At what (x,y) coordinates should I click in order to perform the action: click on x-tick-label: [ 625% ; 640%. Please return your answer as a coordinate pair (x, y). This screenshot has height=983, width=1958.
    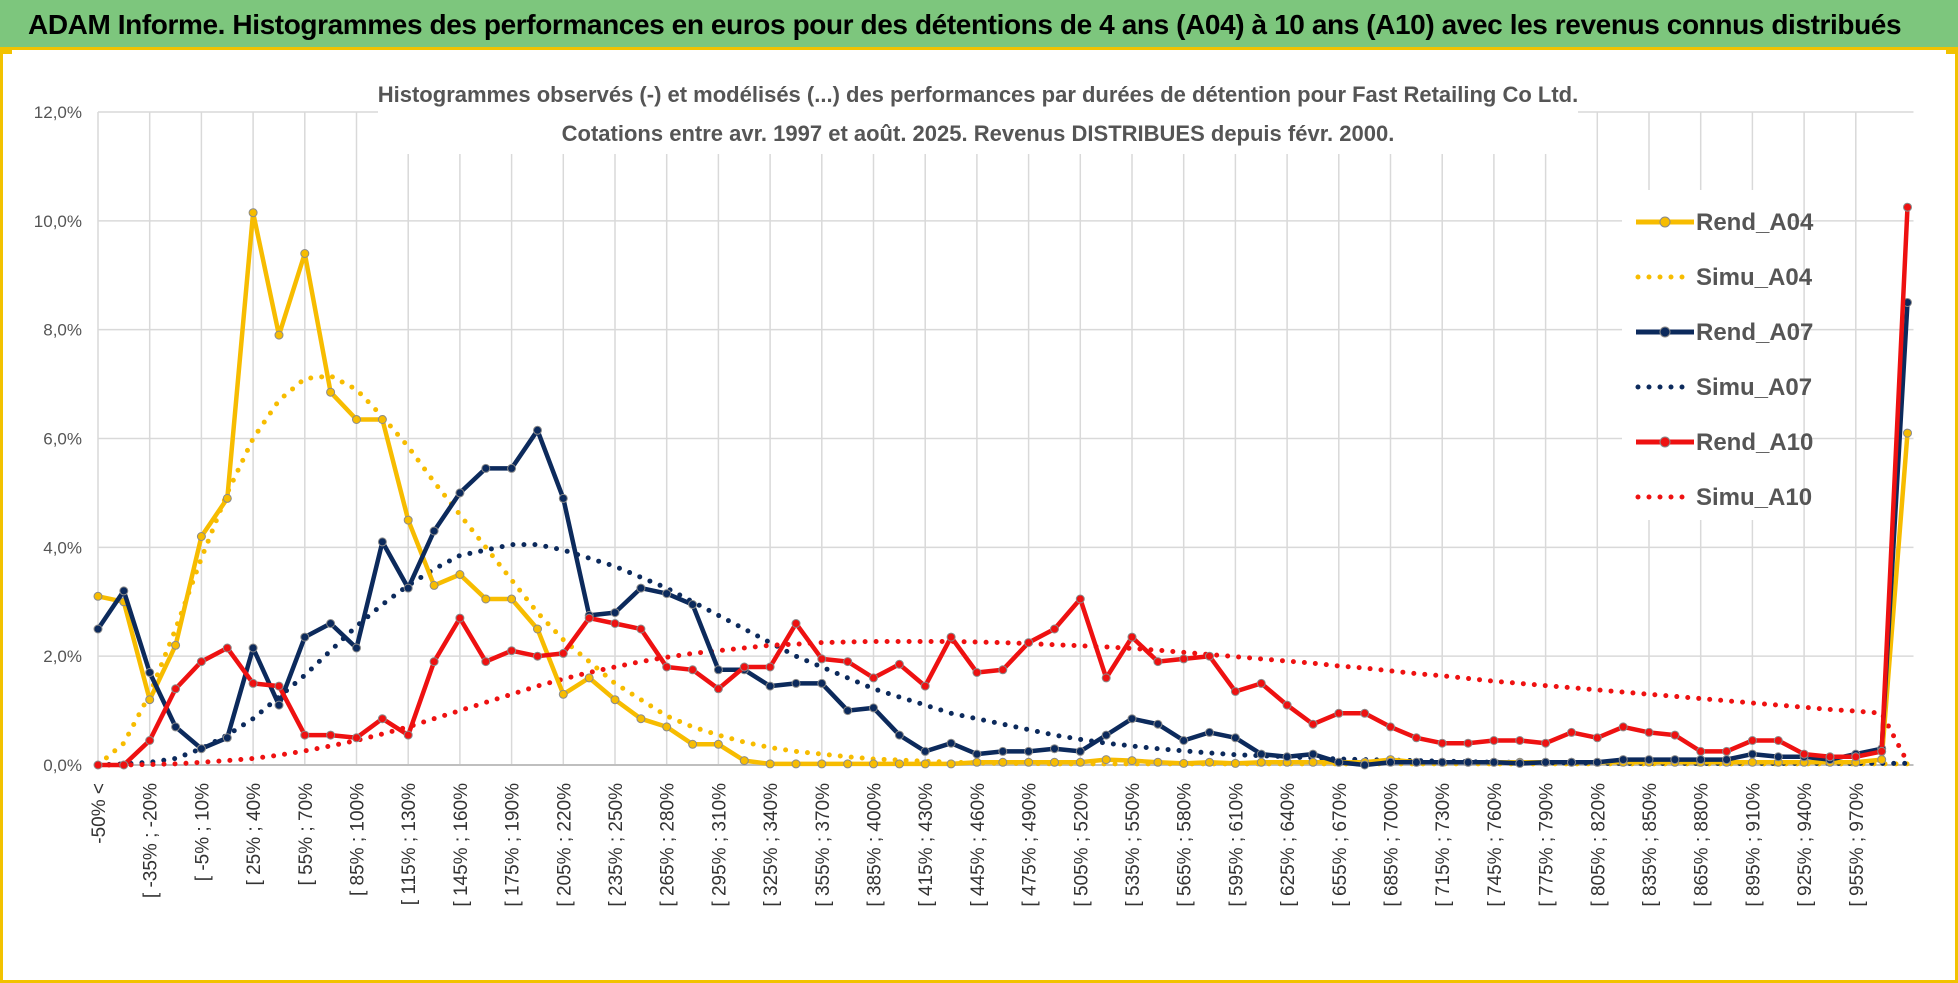
    Looking at the image, I should click on (1288, 845).